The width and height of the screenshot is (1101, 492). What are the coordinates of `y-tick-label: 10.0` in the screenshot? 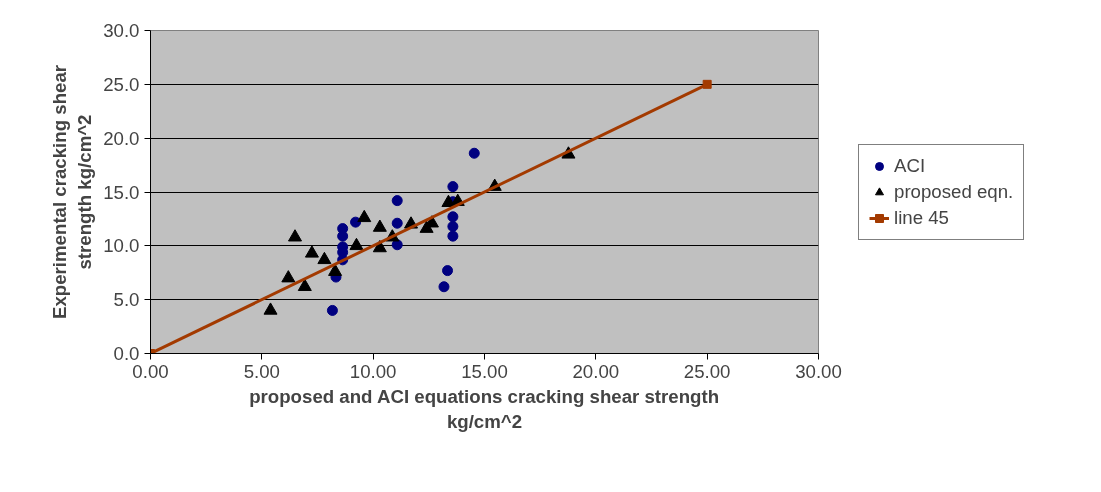 It's located at (121, 246).